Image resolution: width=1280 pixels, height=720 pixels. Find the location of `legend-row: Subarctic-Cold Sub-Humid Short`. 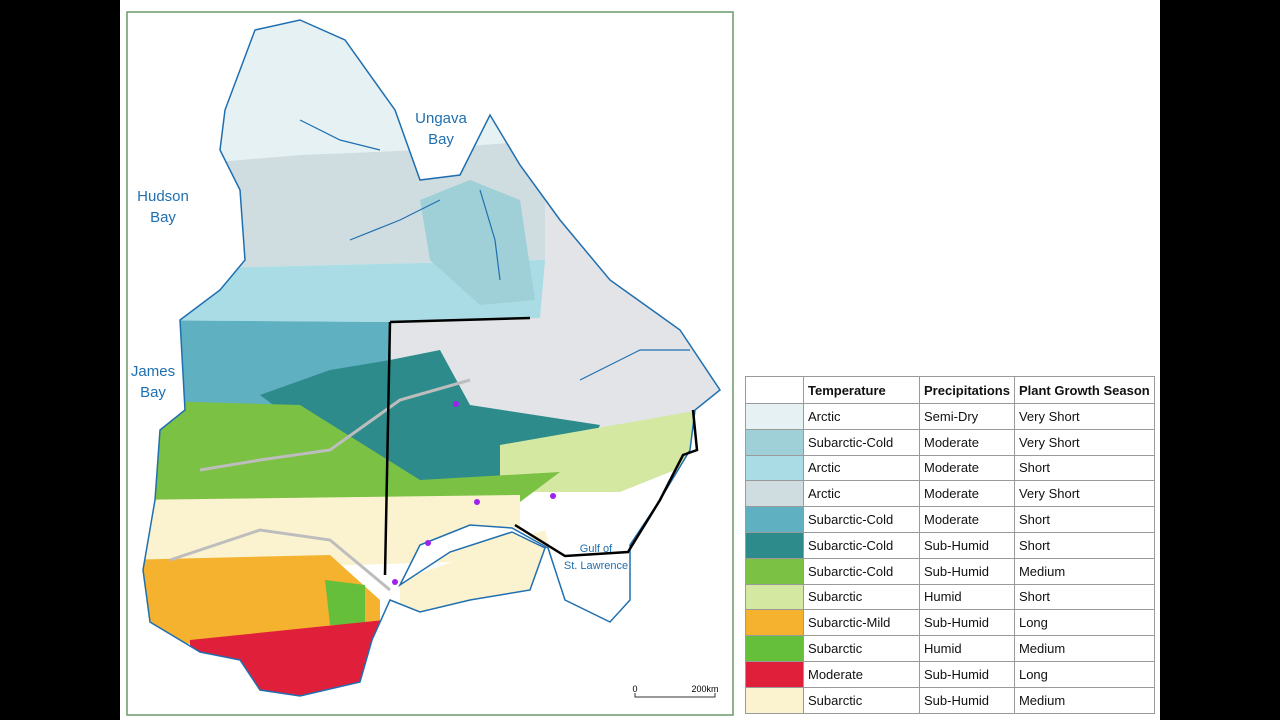

legend-row: Subarctic-Cold Sub-Humid Short is located at coordinates (950, 545).